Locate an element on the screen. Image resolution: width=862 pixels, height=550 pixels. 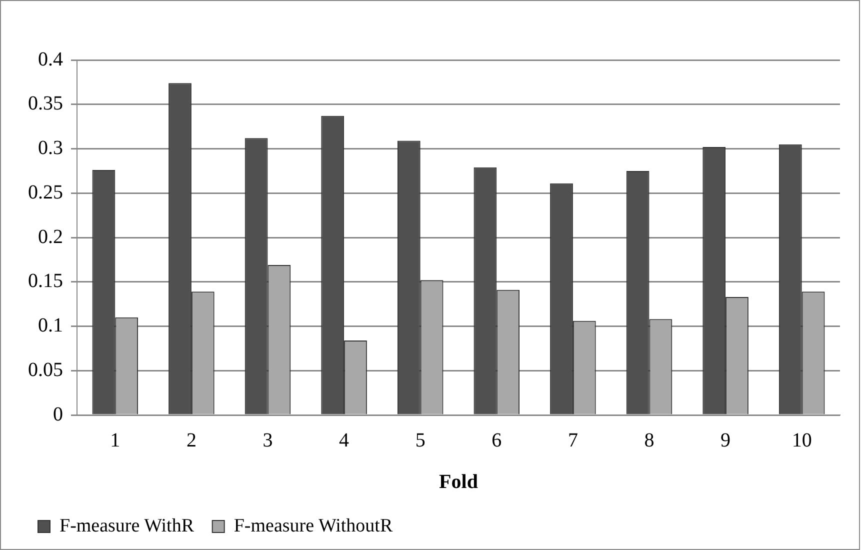
y-tick-label: 0.4 is located at coordinates (50, 59).